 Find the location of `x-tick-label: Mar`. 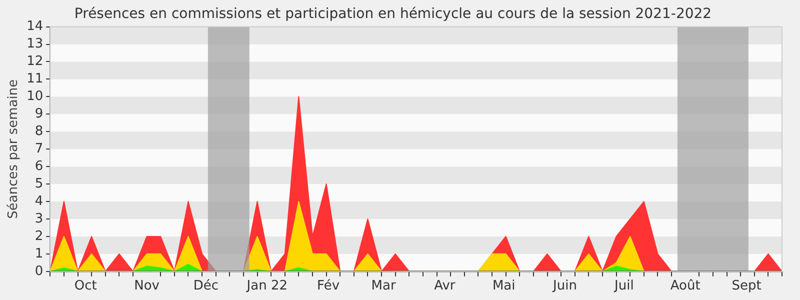

x-tick-label: Mar is located at coordinates (383, 286).